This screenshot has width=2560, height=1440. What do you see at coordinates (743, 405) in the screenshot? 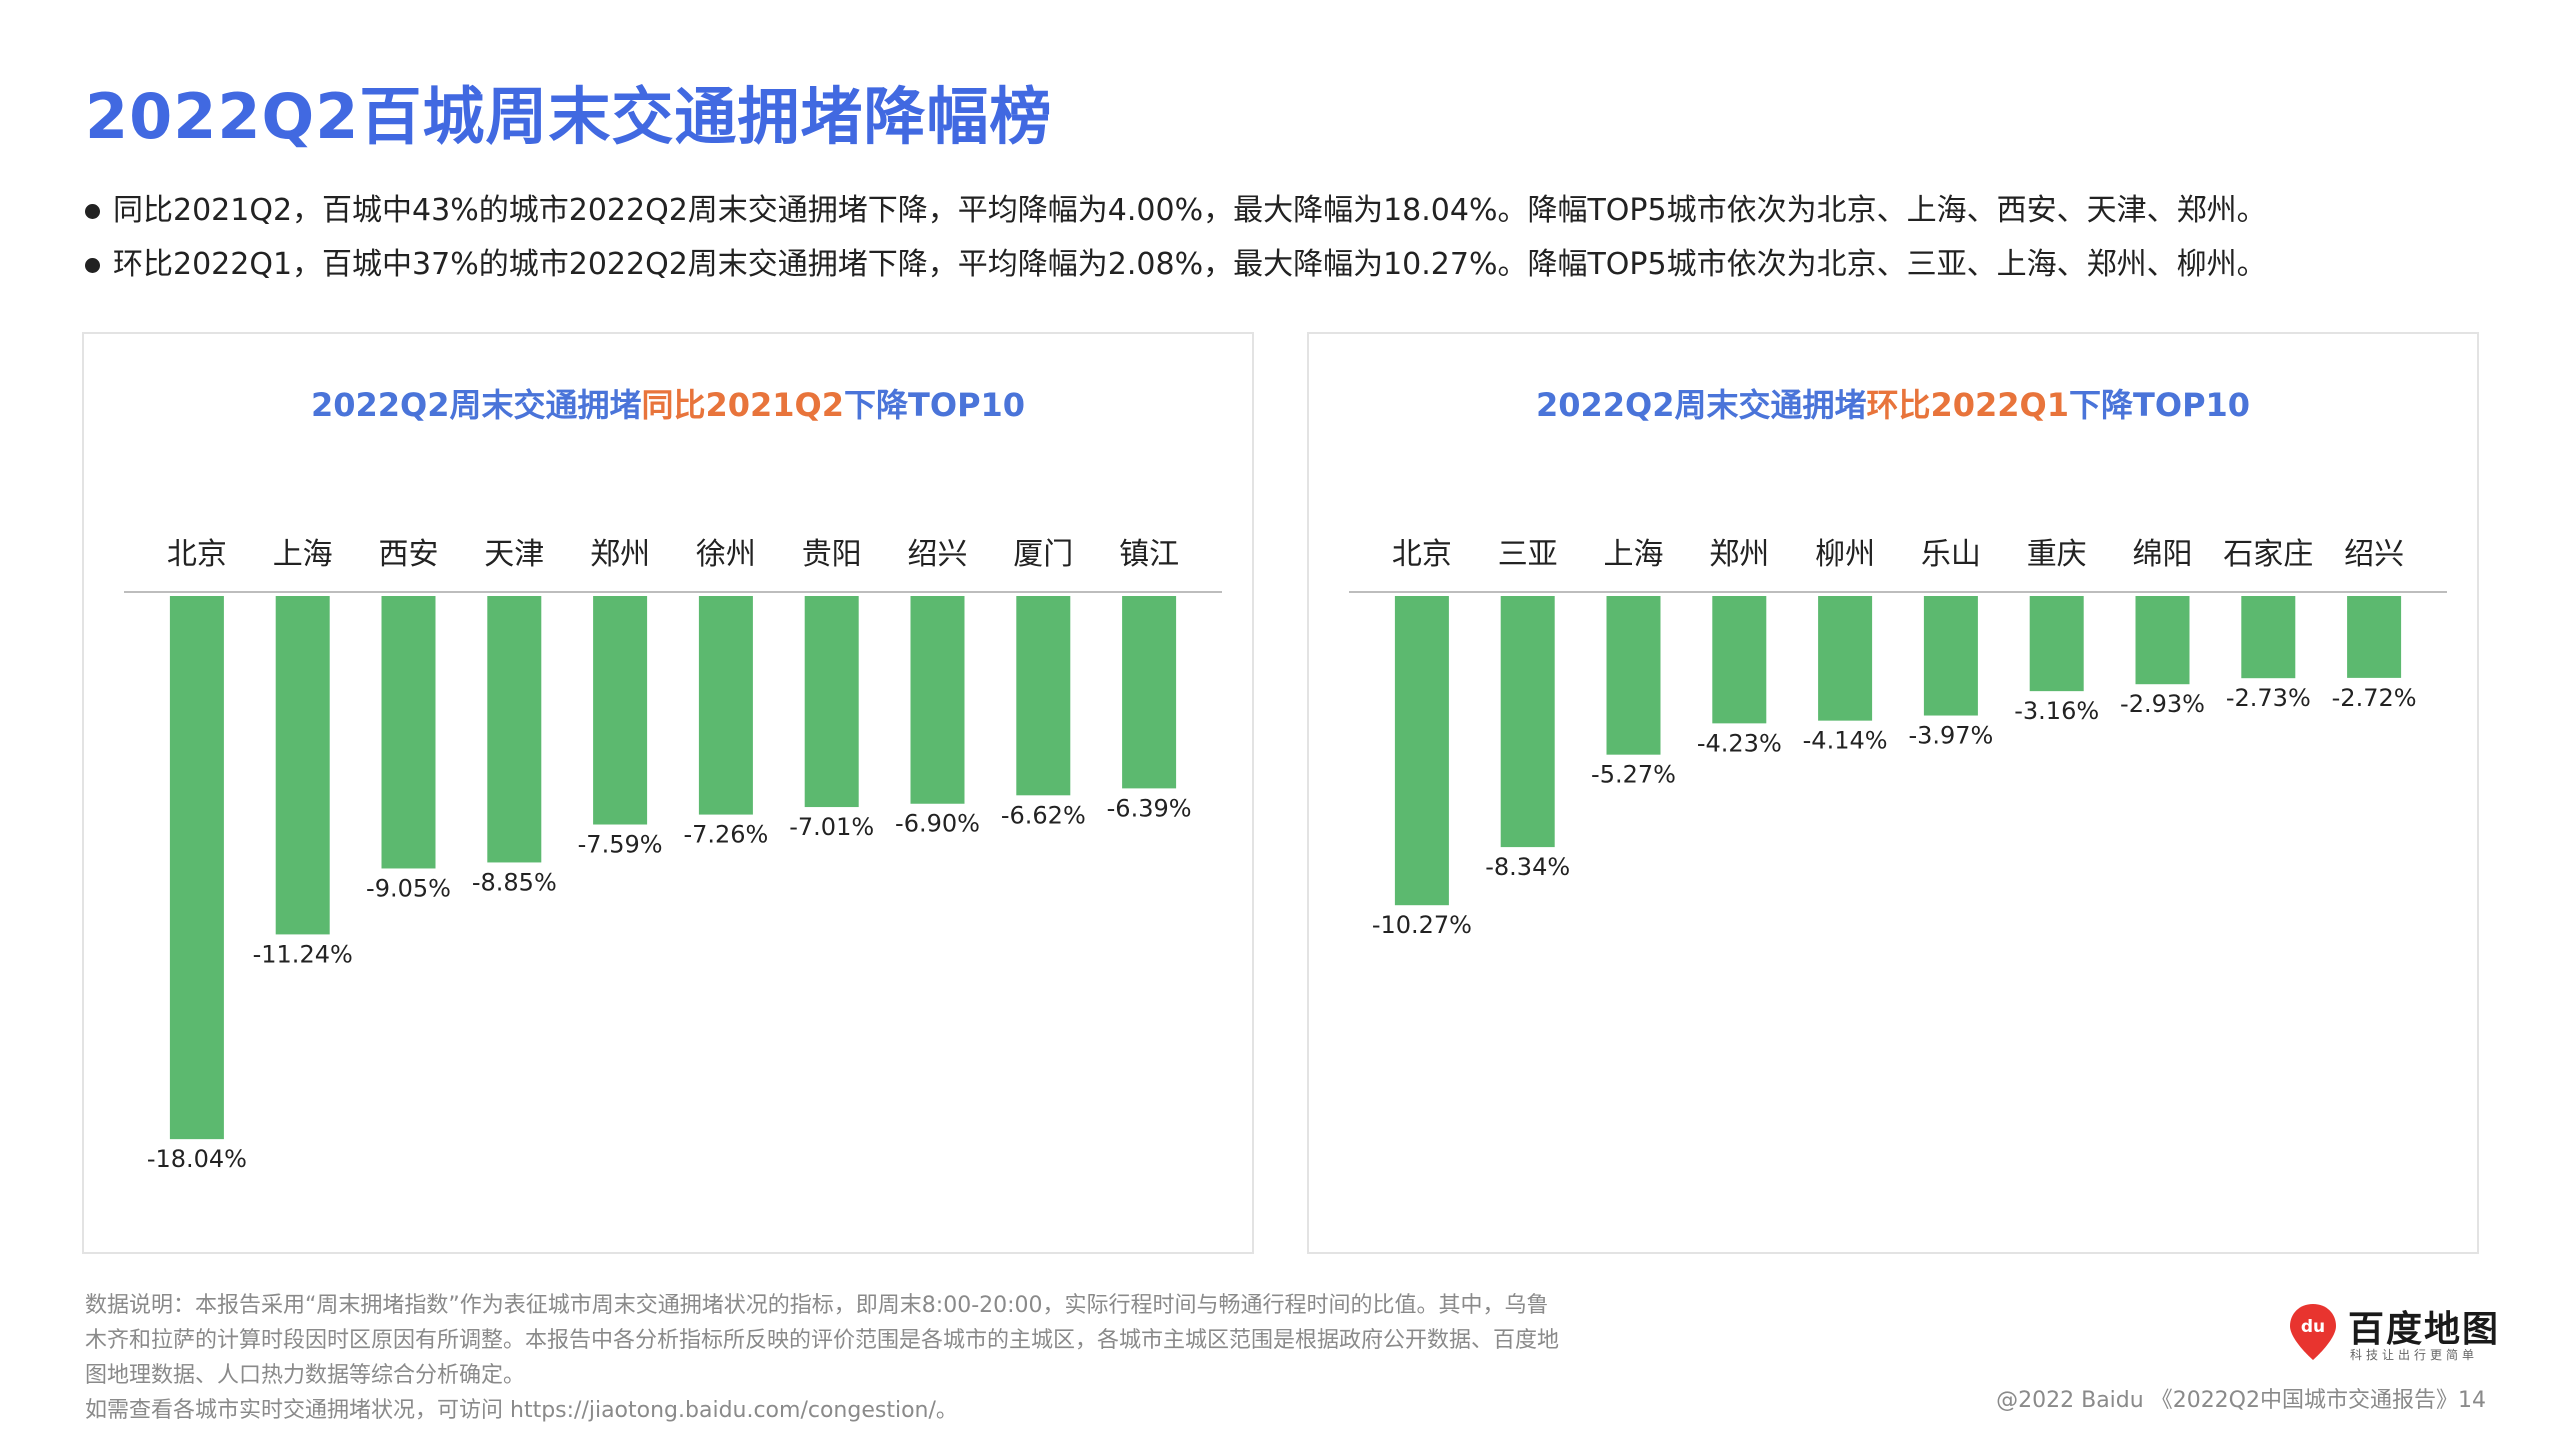
I see `chart-title-highlight: 同比2021Q2` at bounding box center [743, 405].